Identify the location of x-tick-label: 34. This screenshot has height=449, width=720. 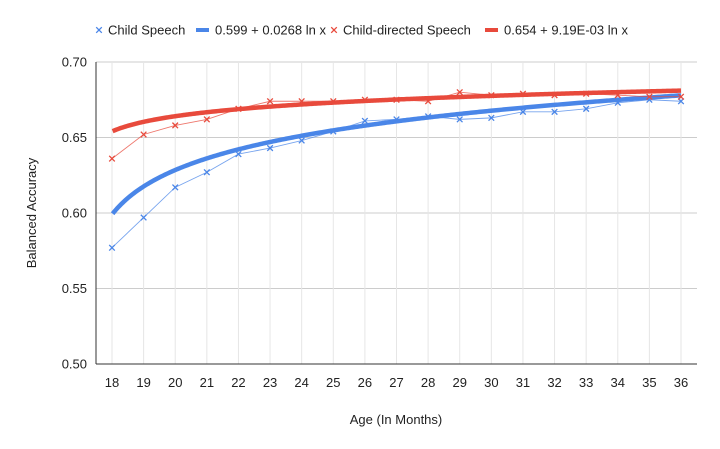
(618, 382).